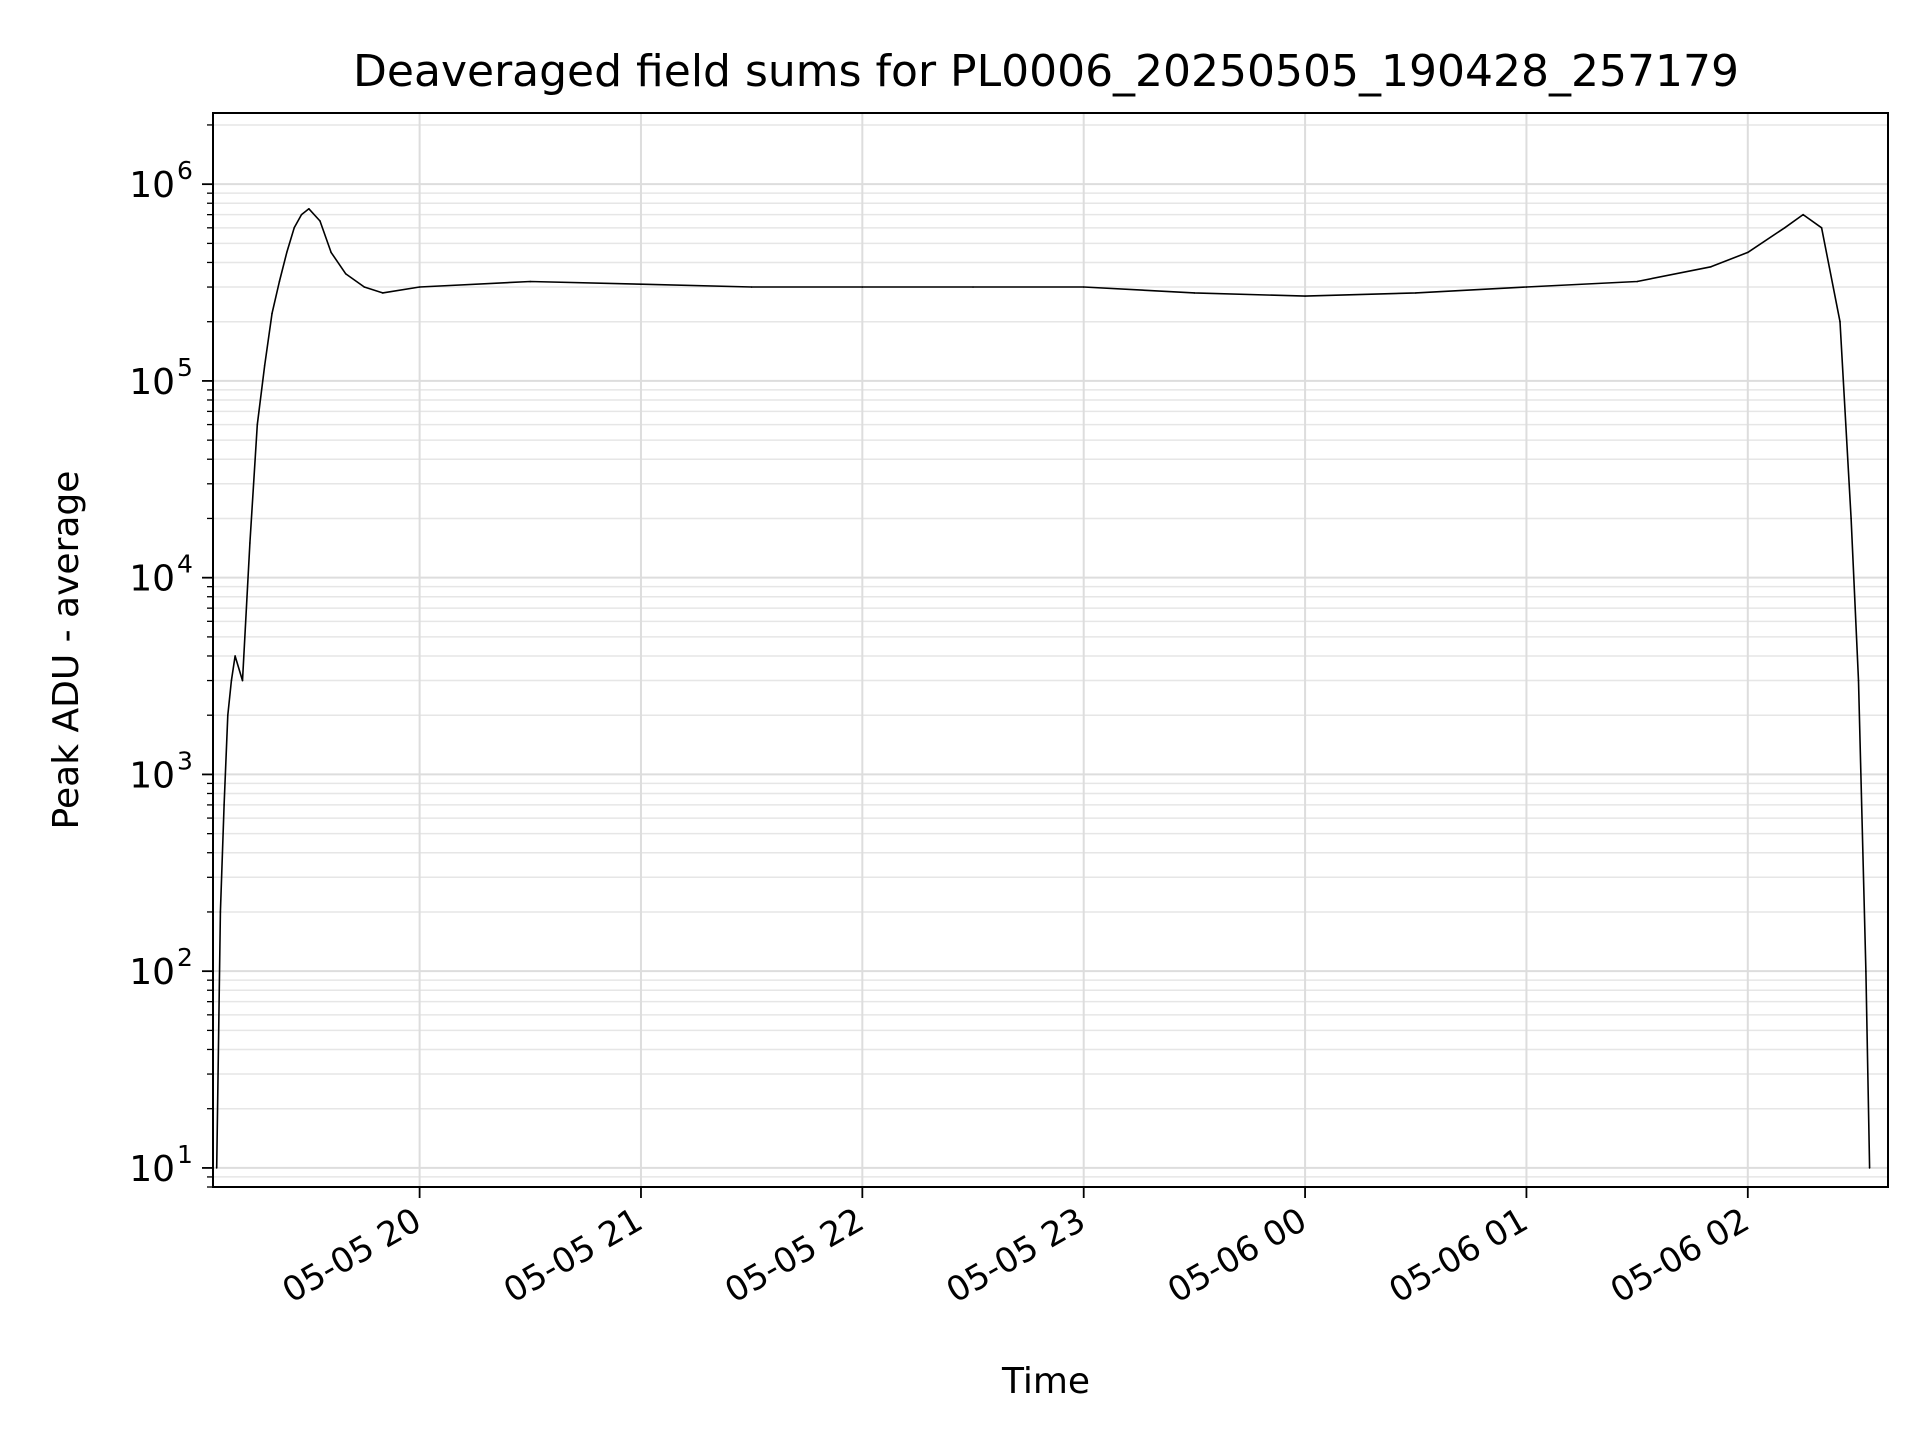 The image size is (1920, 1444). Describe the element at coordinates (185, 564) in the screenshot. I see `y-tick-exponent: 4` at that location.